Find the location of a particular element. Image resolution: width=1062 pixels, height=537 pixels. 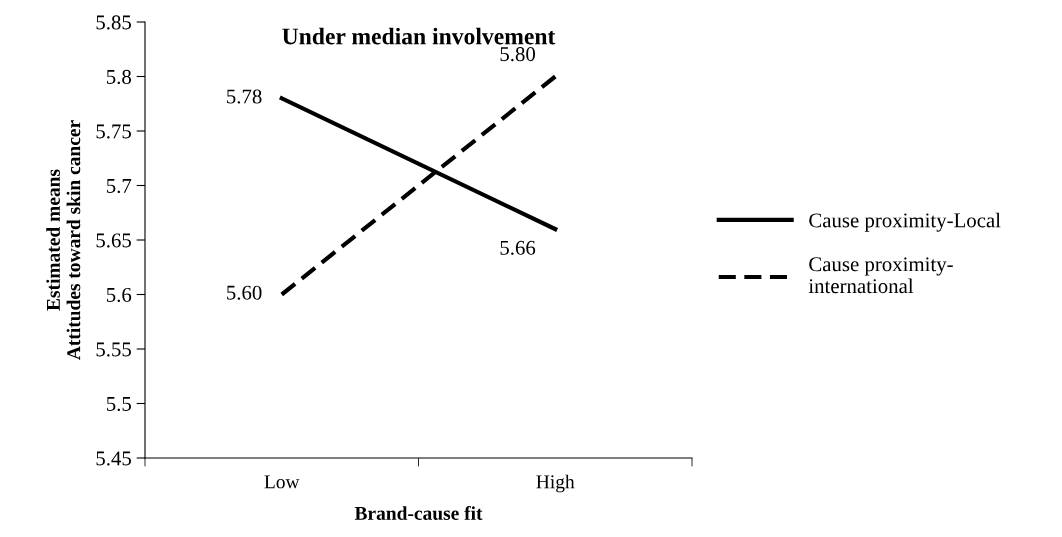

data-label: 5.80 is located at coordinates (518, 54).